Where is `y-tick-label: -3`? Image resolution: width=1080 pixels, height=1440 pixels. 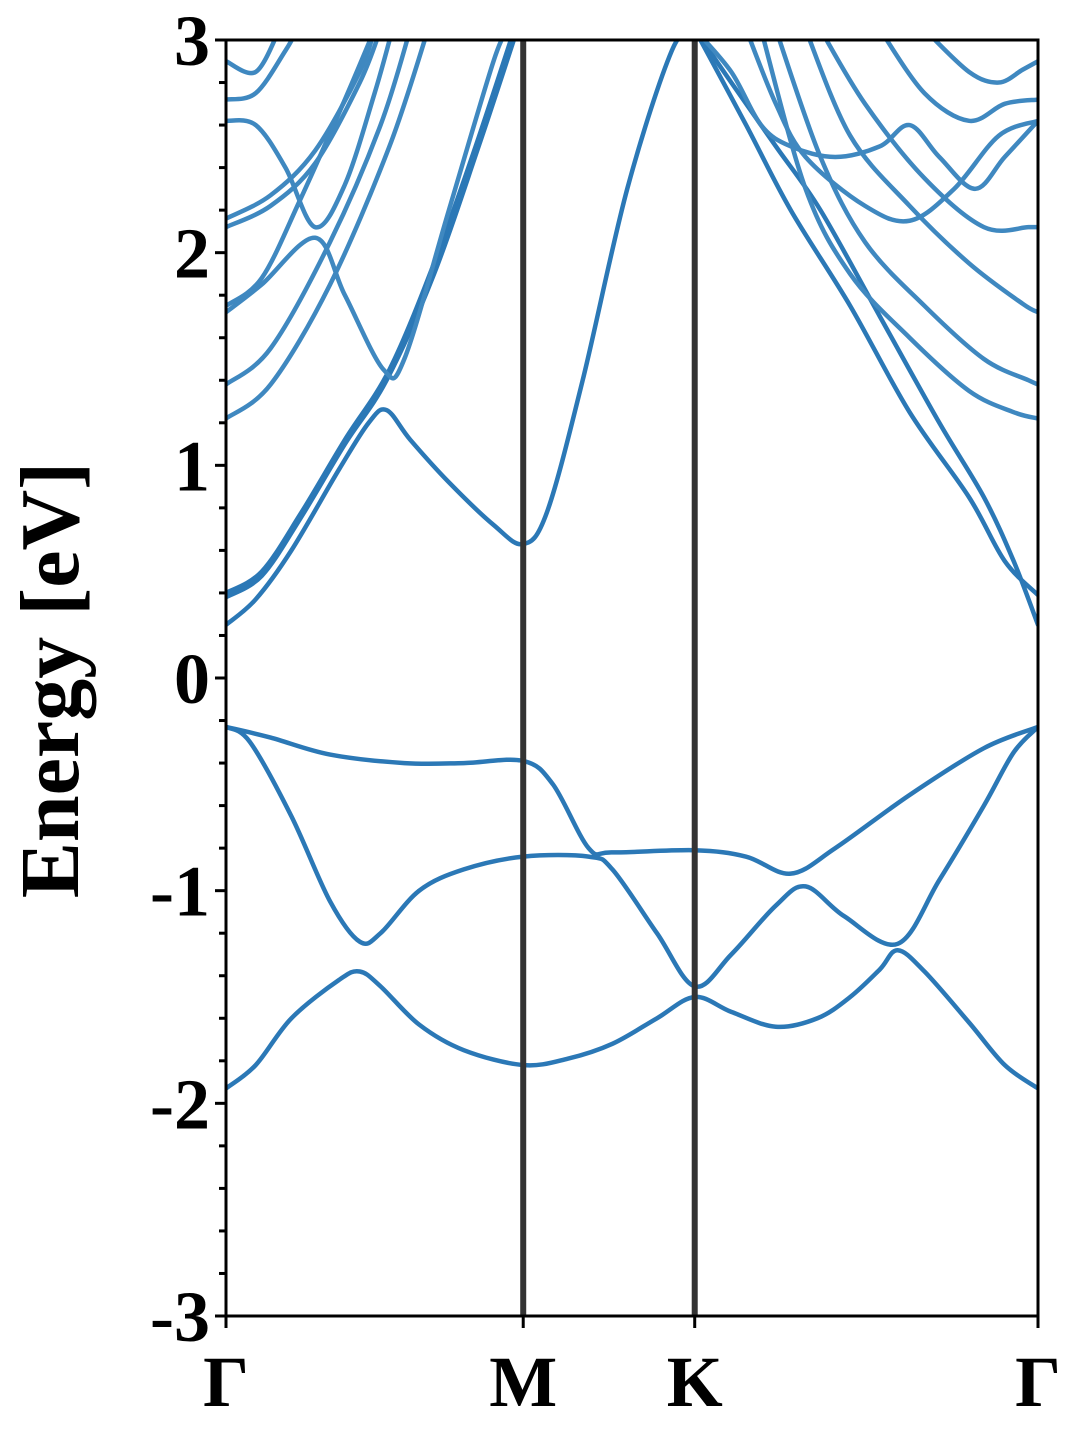 y-tick-label: -3 is located at coordinates (180, 1317).